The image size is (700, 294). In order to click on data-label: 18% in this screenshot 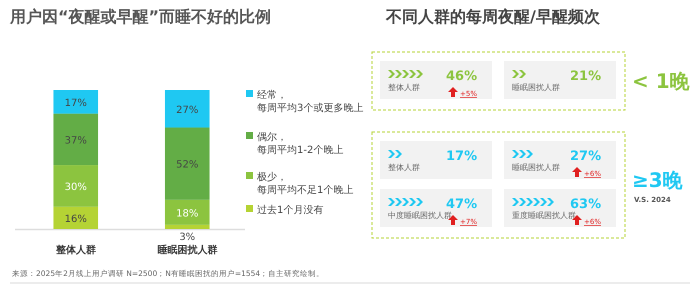, I will do `click(187, 214)`.